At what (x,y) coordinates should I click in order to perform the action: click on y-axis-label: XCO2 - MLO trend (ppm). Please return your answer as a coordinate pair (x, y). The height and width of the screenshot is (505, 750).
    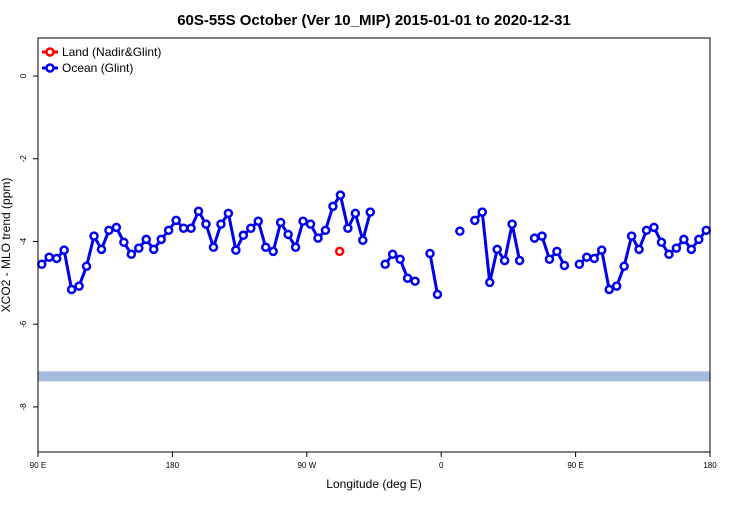
    Looking at the image, I should click on (6, 245).